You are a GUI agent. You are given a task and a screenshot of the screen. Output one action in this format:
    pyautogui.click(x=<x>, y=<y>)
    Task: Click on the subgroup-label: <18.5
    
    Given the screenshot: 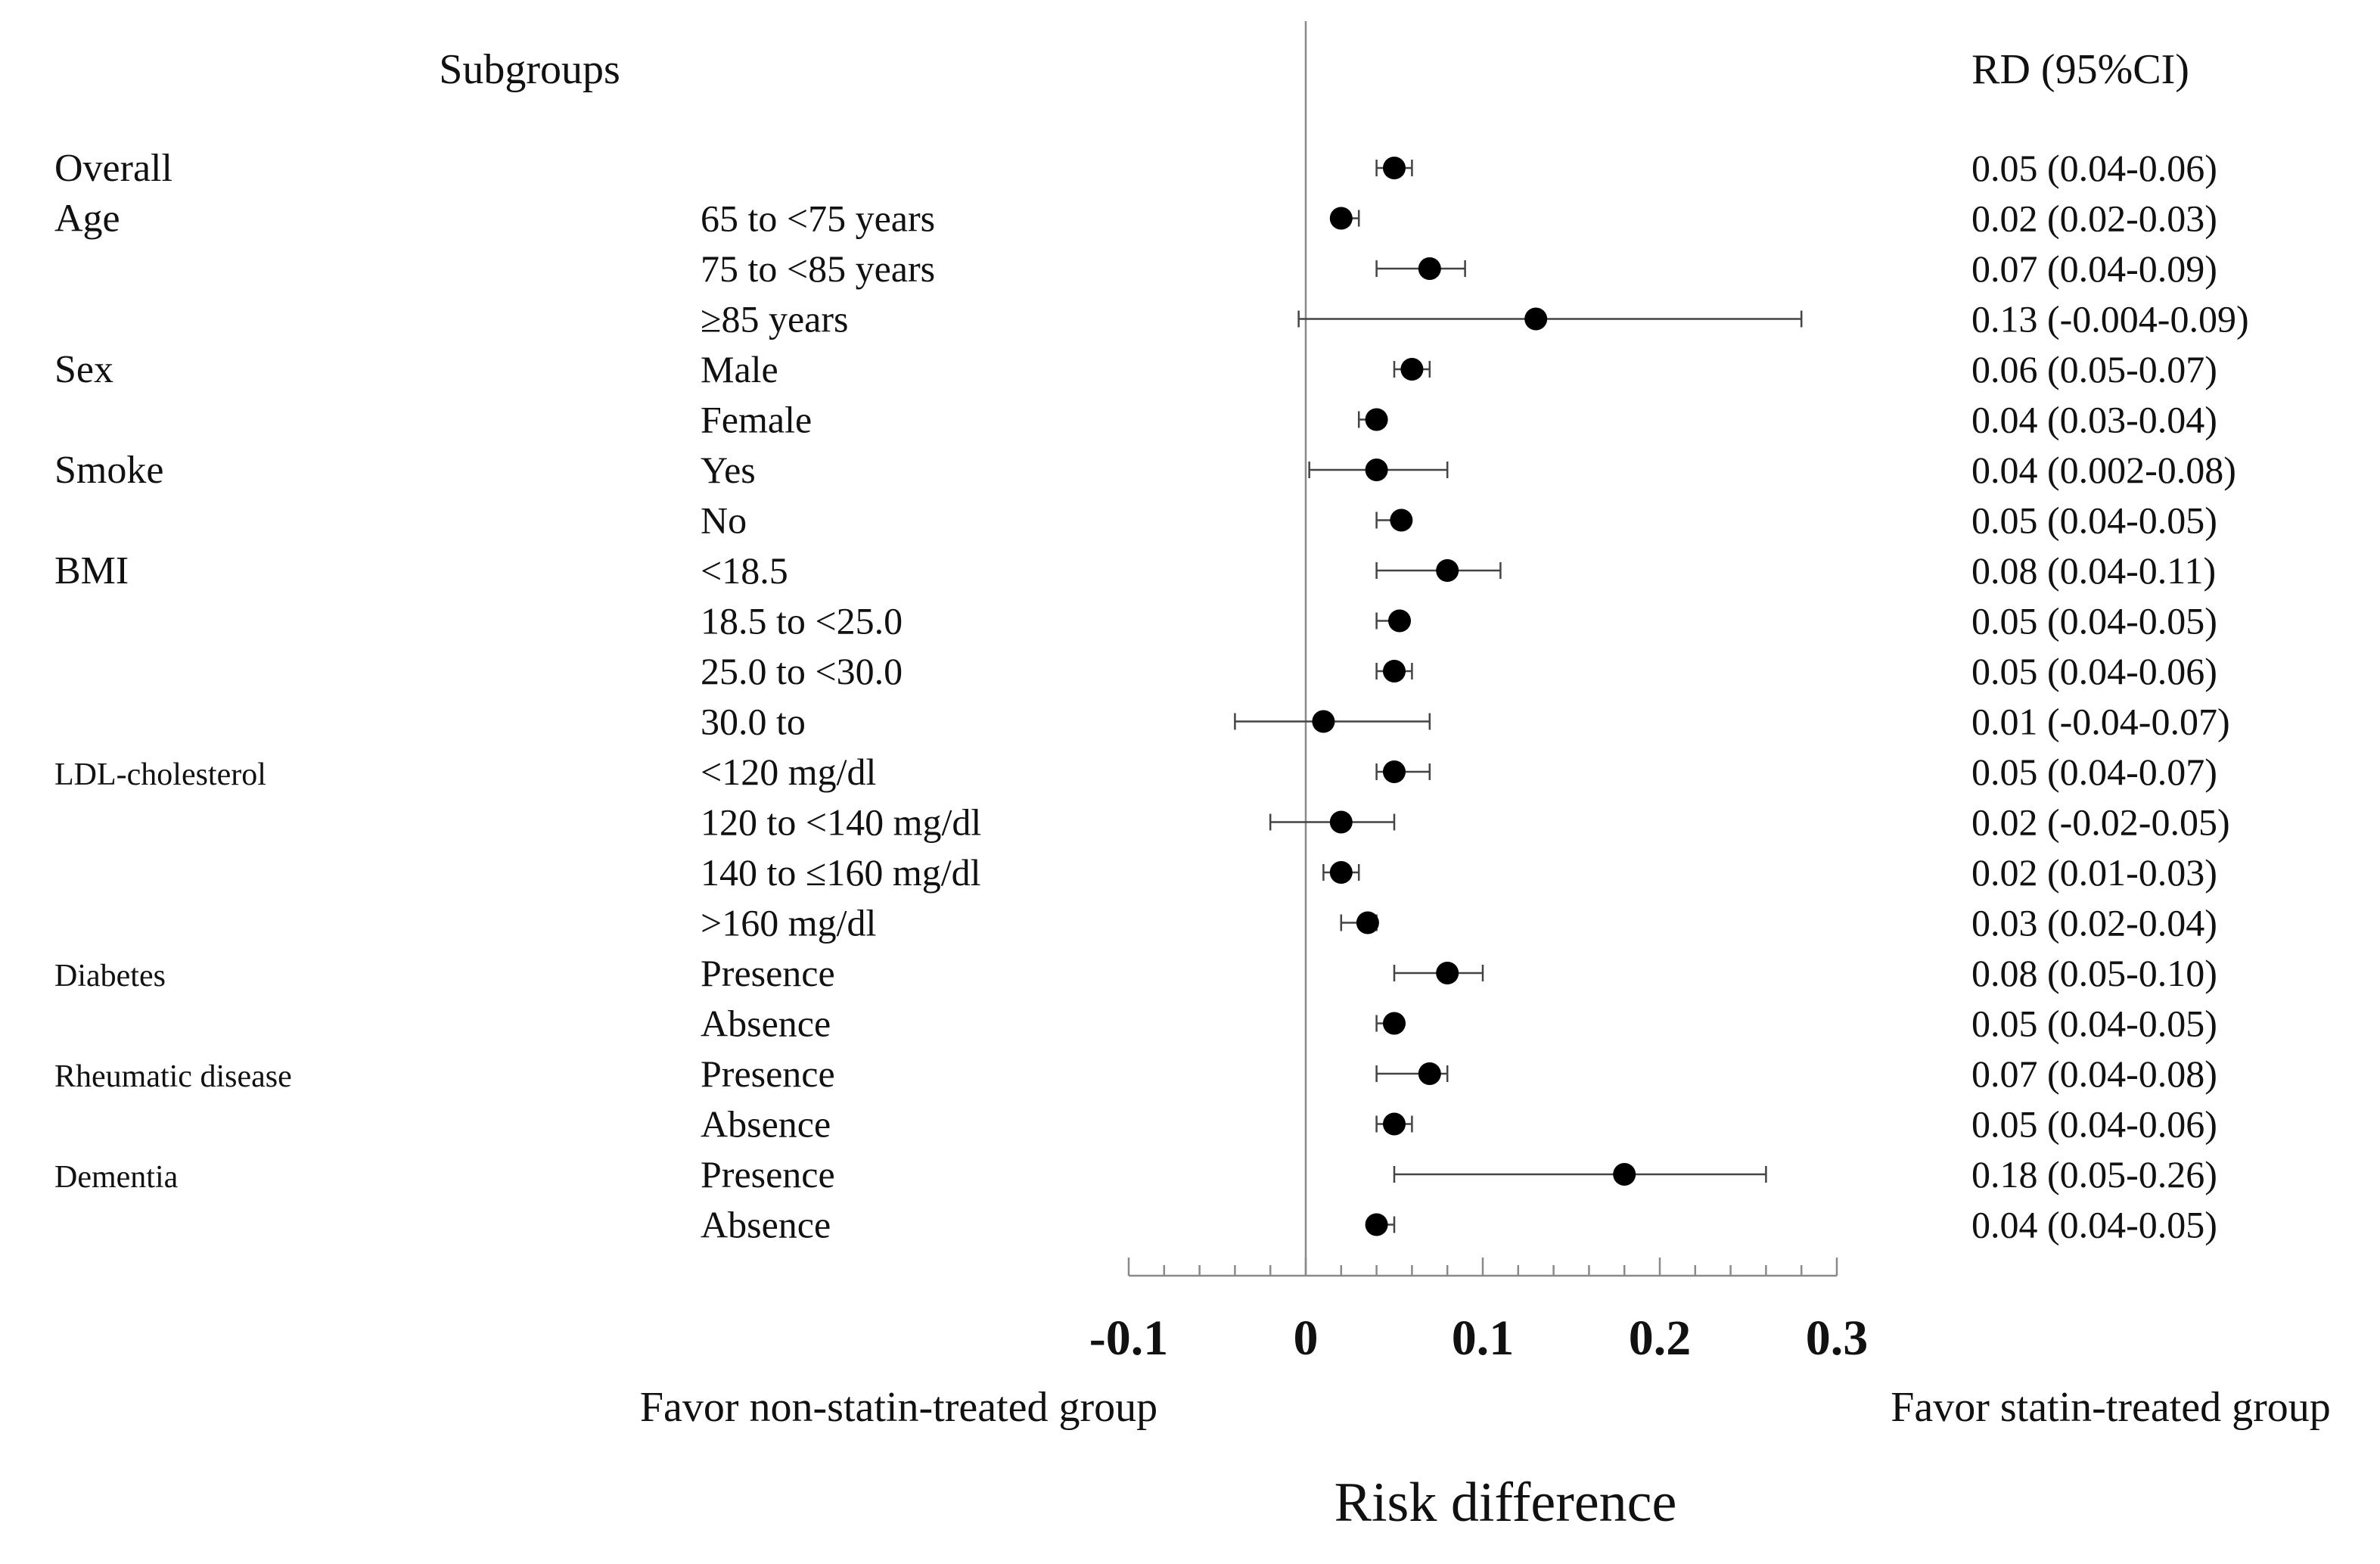 What is the action you would take?
    pyautogui.click(x=744, y=570)
    